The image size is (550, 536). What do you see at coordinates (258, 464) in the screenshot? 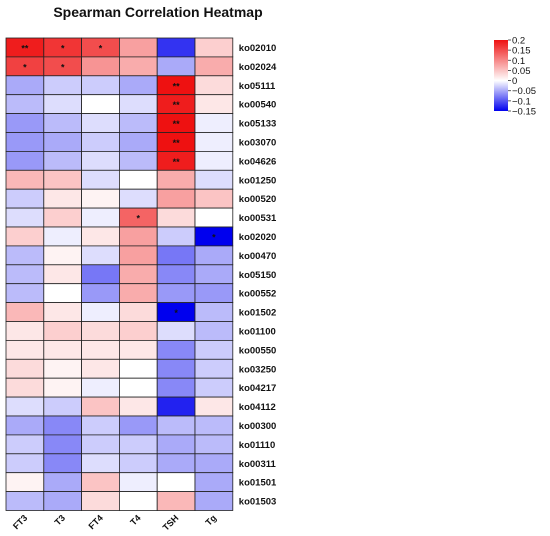
I see `row-label: ko00311` at bounding box center [258, 464].